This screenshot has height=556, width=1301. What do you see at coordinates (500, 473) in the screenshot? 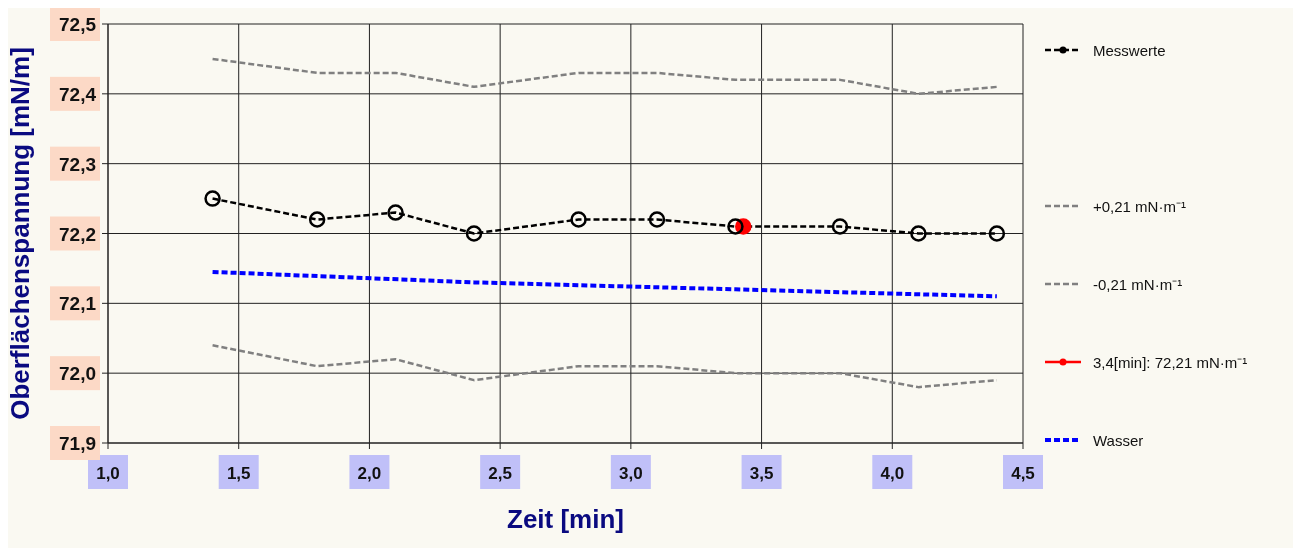
I see `x-tick-label: 2,5` at bounding box center [500, 473].